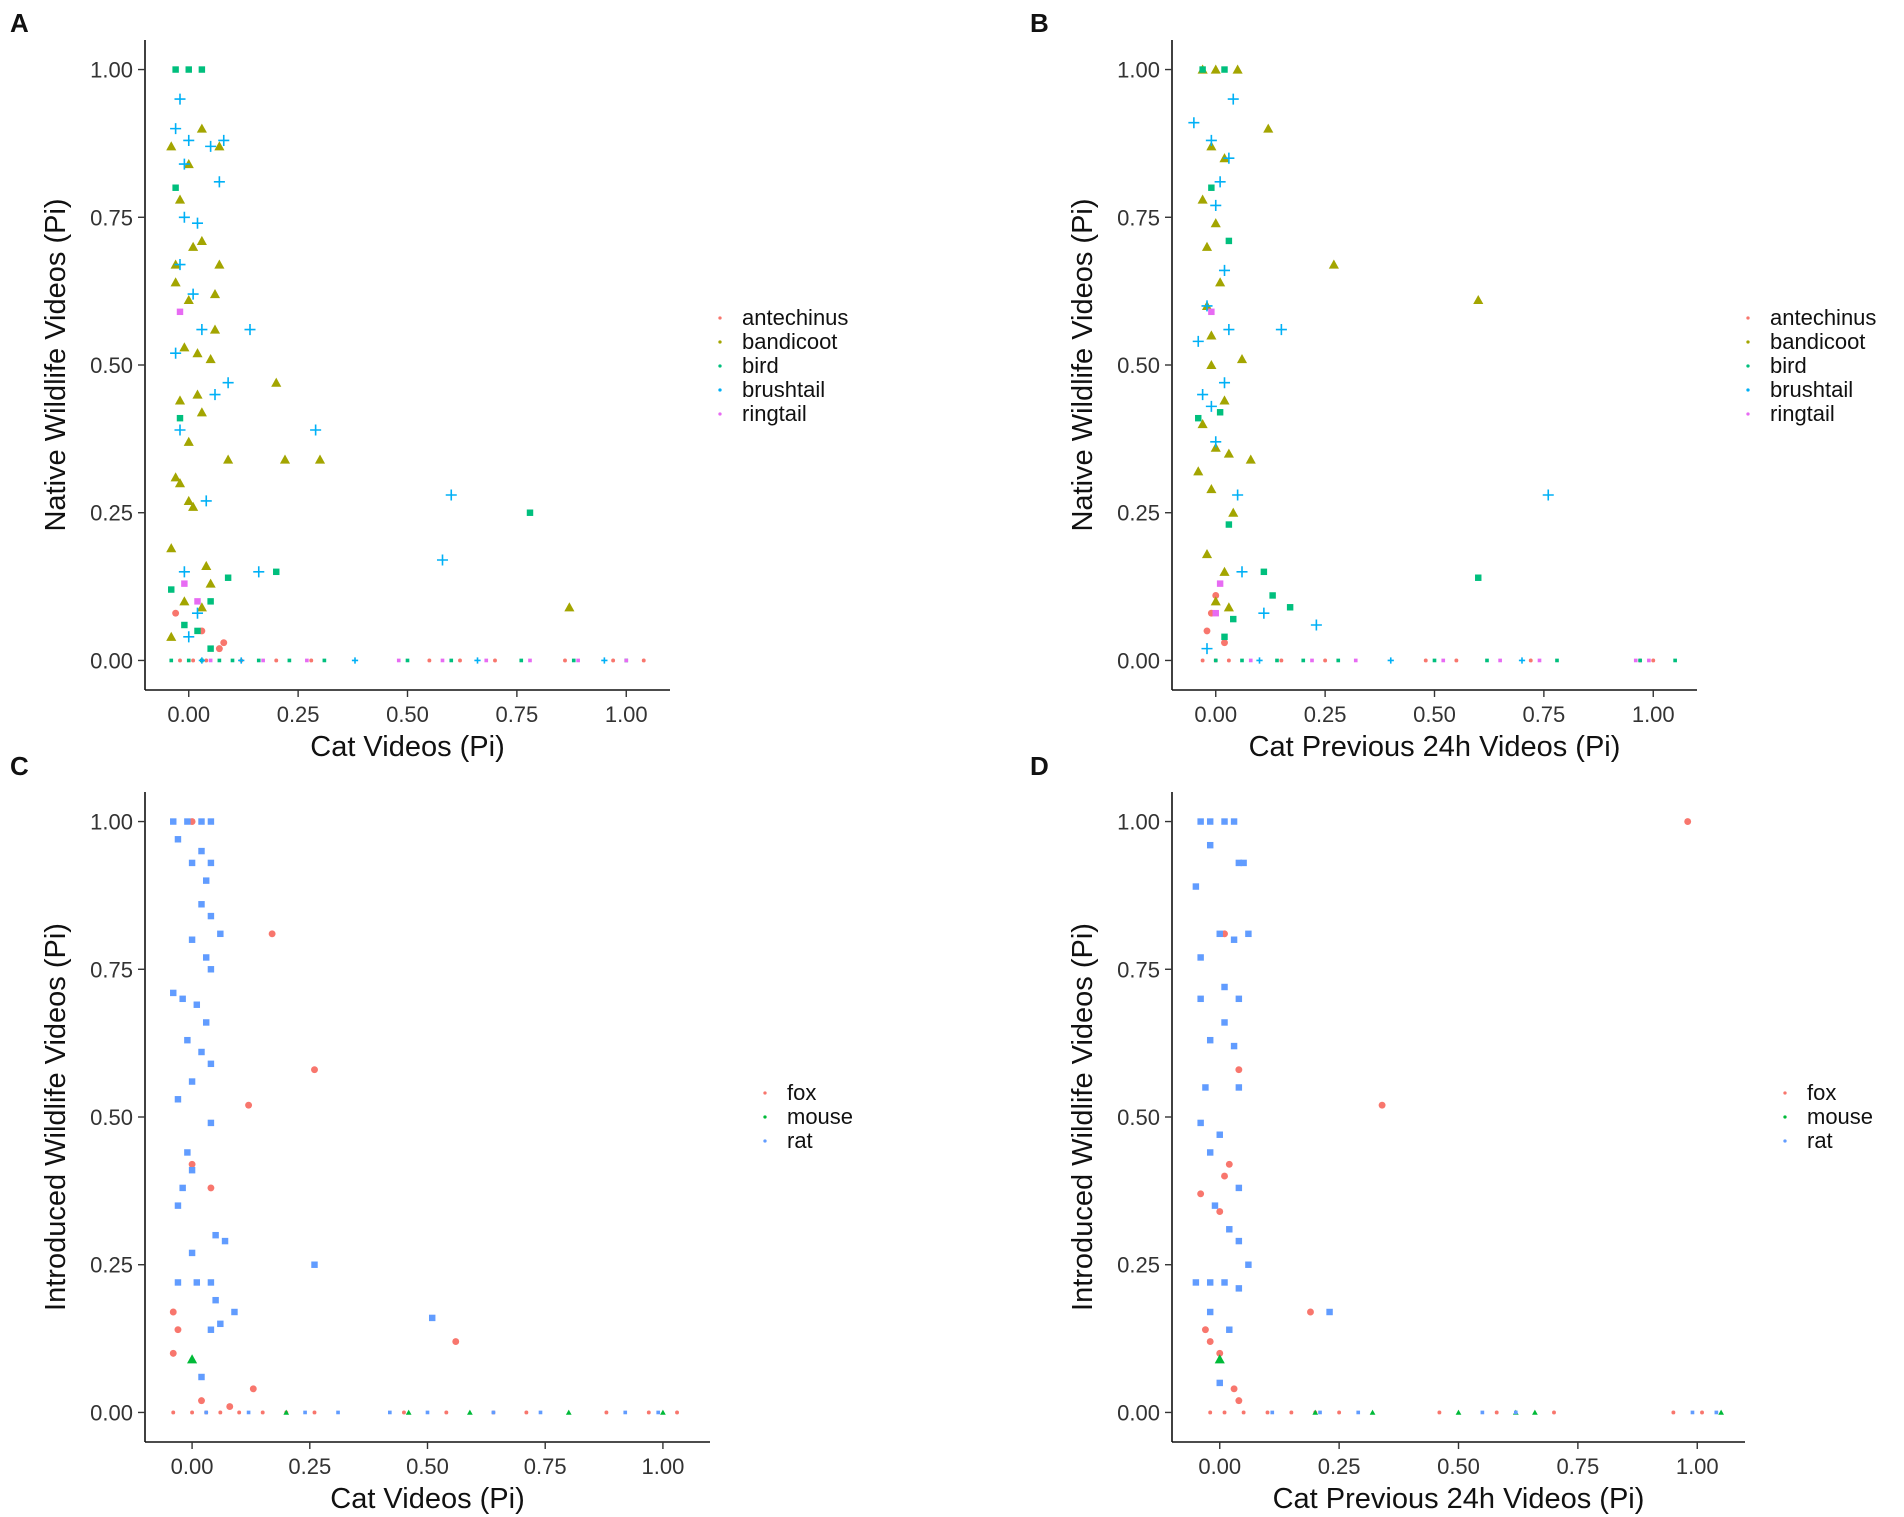 This screenshot has width=1904, height=1517. Describe the element at coordinates (19, 23) in the screenshot. I see `panel-label: A` at that location.